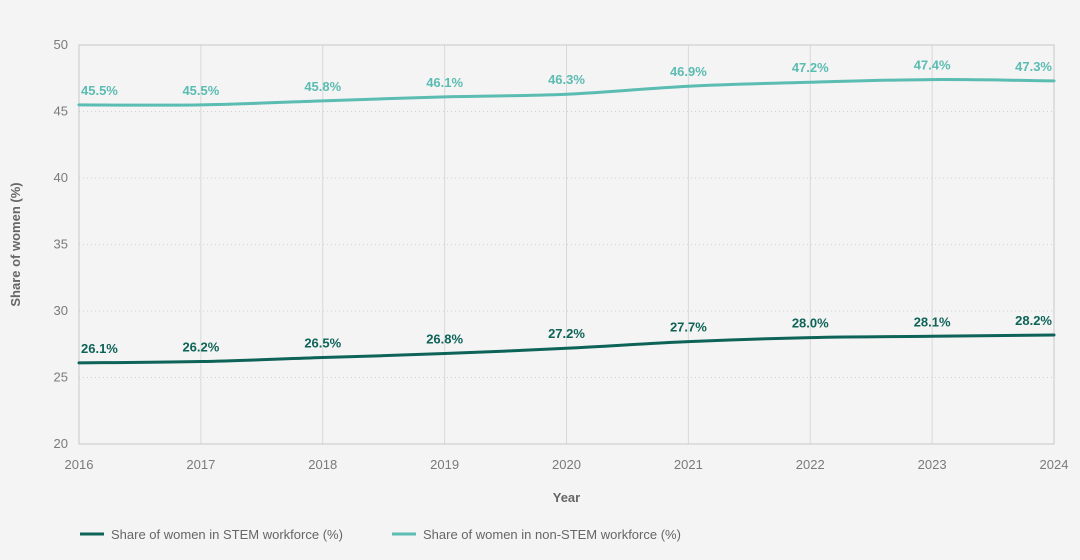  Describe the element at coordinates (566, 497) in the screenshot. I see `x-axis-title: Year` at that location.